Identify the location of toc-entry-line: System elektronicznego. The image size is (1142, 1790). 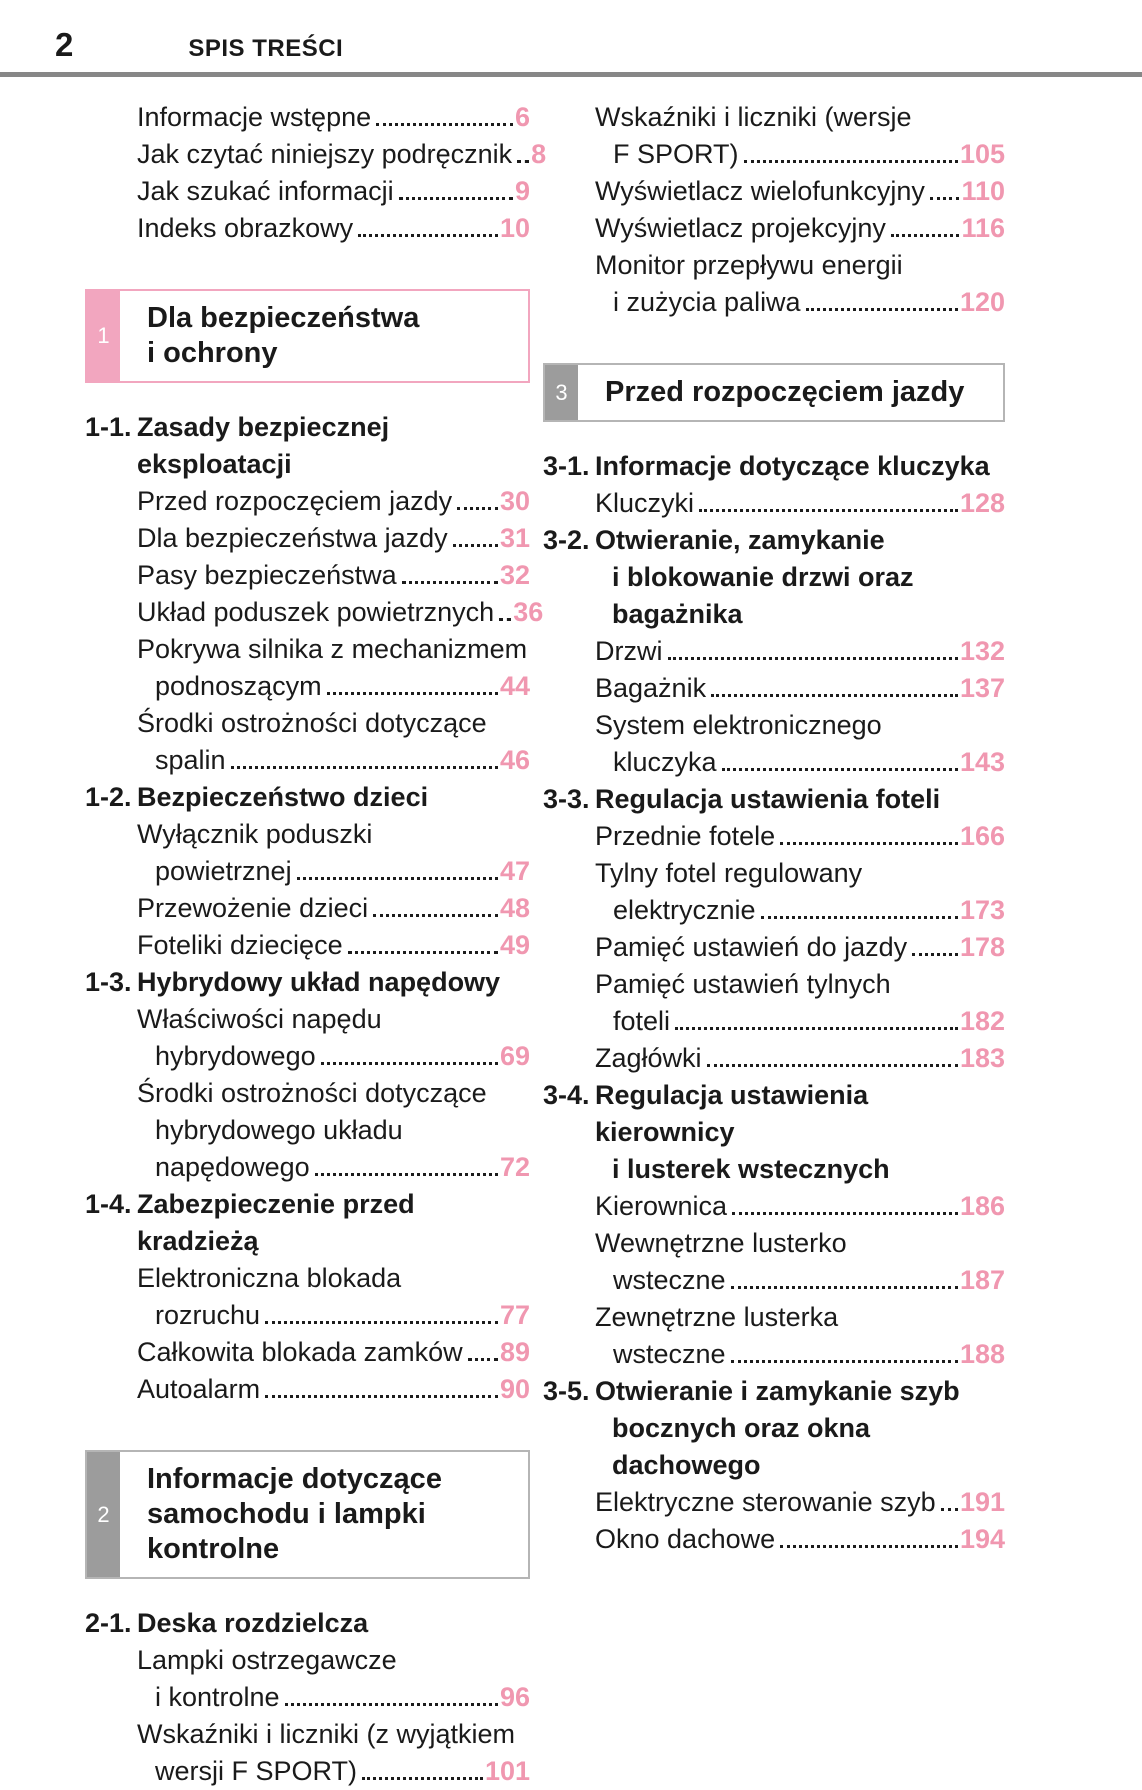
(774, 725).